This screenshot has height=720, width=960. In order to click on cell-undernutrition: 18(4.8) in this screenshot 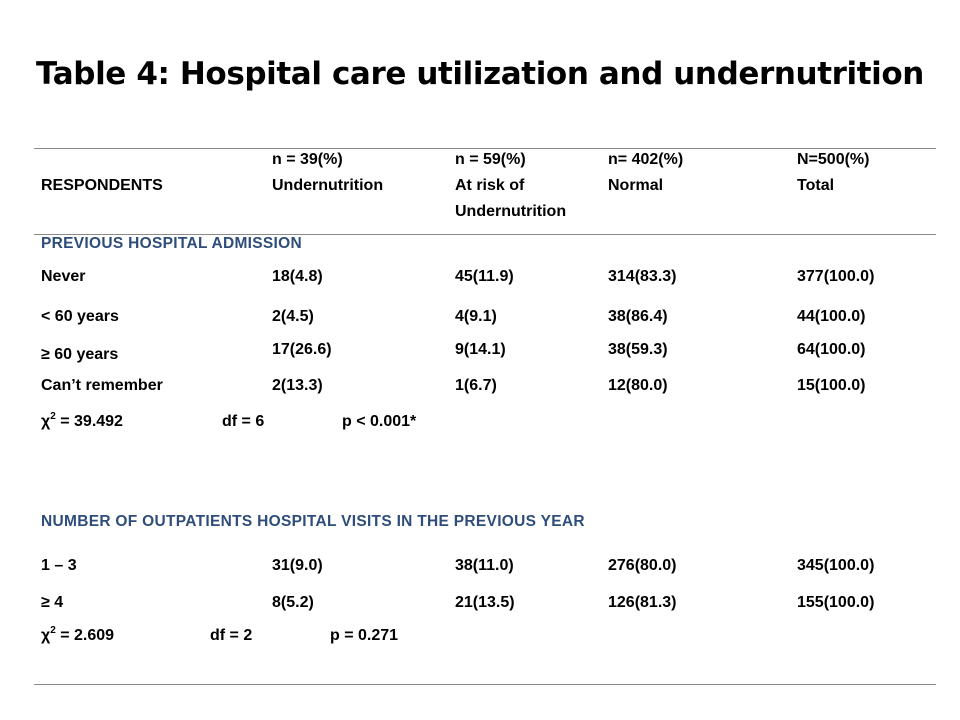, I will do `click(297, 276)`.